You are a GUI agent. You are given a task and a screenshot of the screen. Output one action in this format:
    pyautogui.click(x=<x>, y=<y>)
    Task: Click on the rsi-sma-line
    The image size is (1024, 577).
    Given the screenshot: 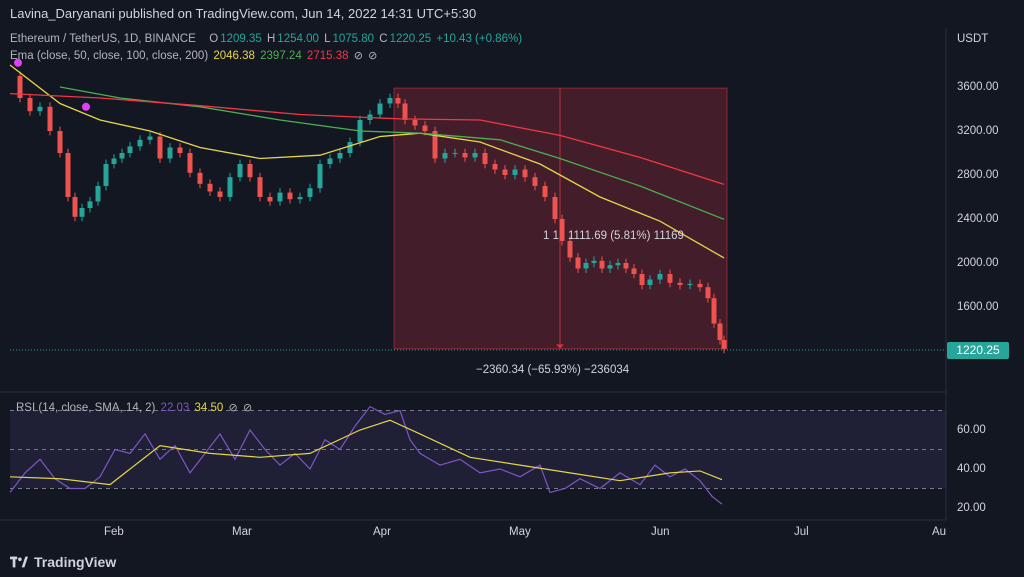 What is the action you would take?
    pyautogui.click(x=366, y=452)
    